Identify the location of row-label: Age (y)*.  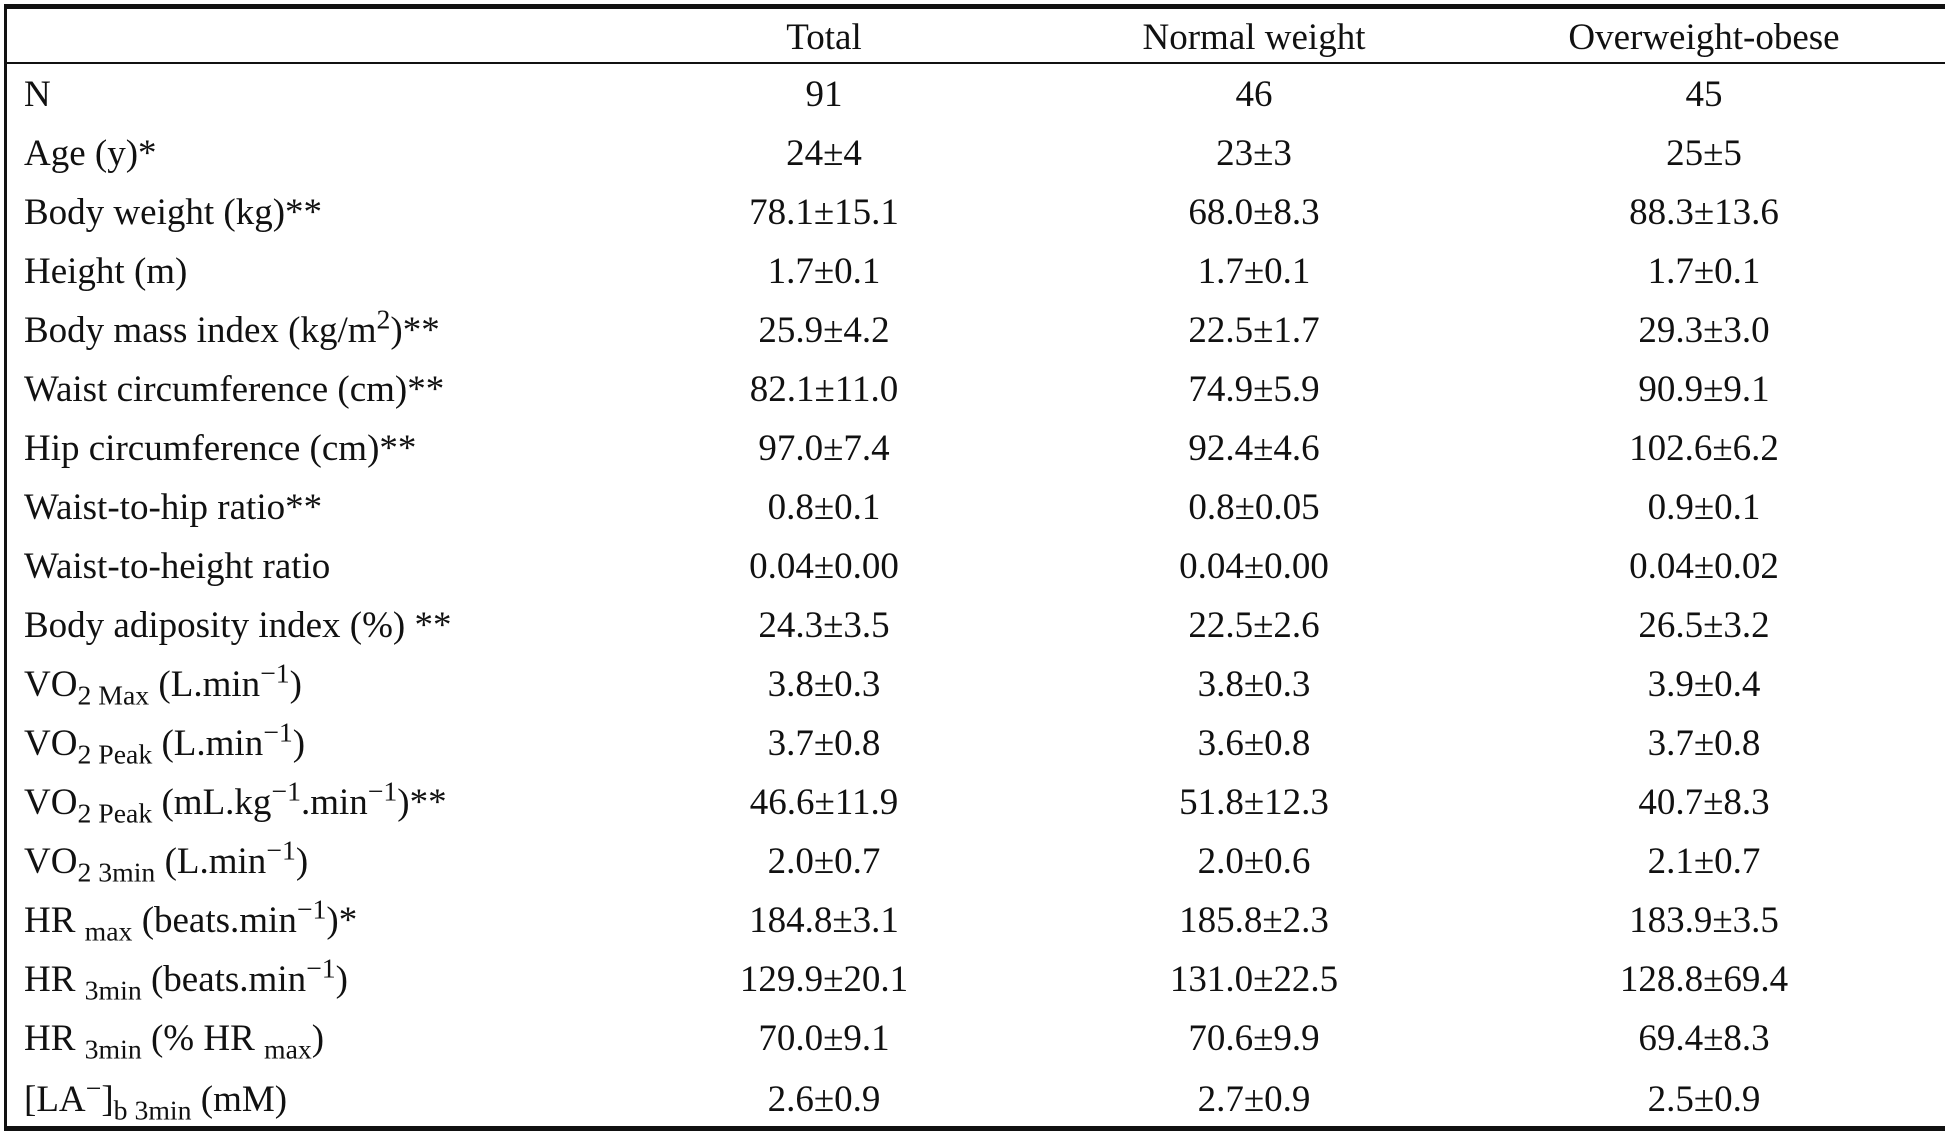
(324, 153).